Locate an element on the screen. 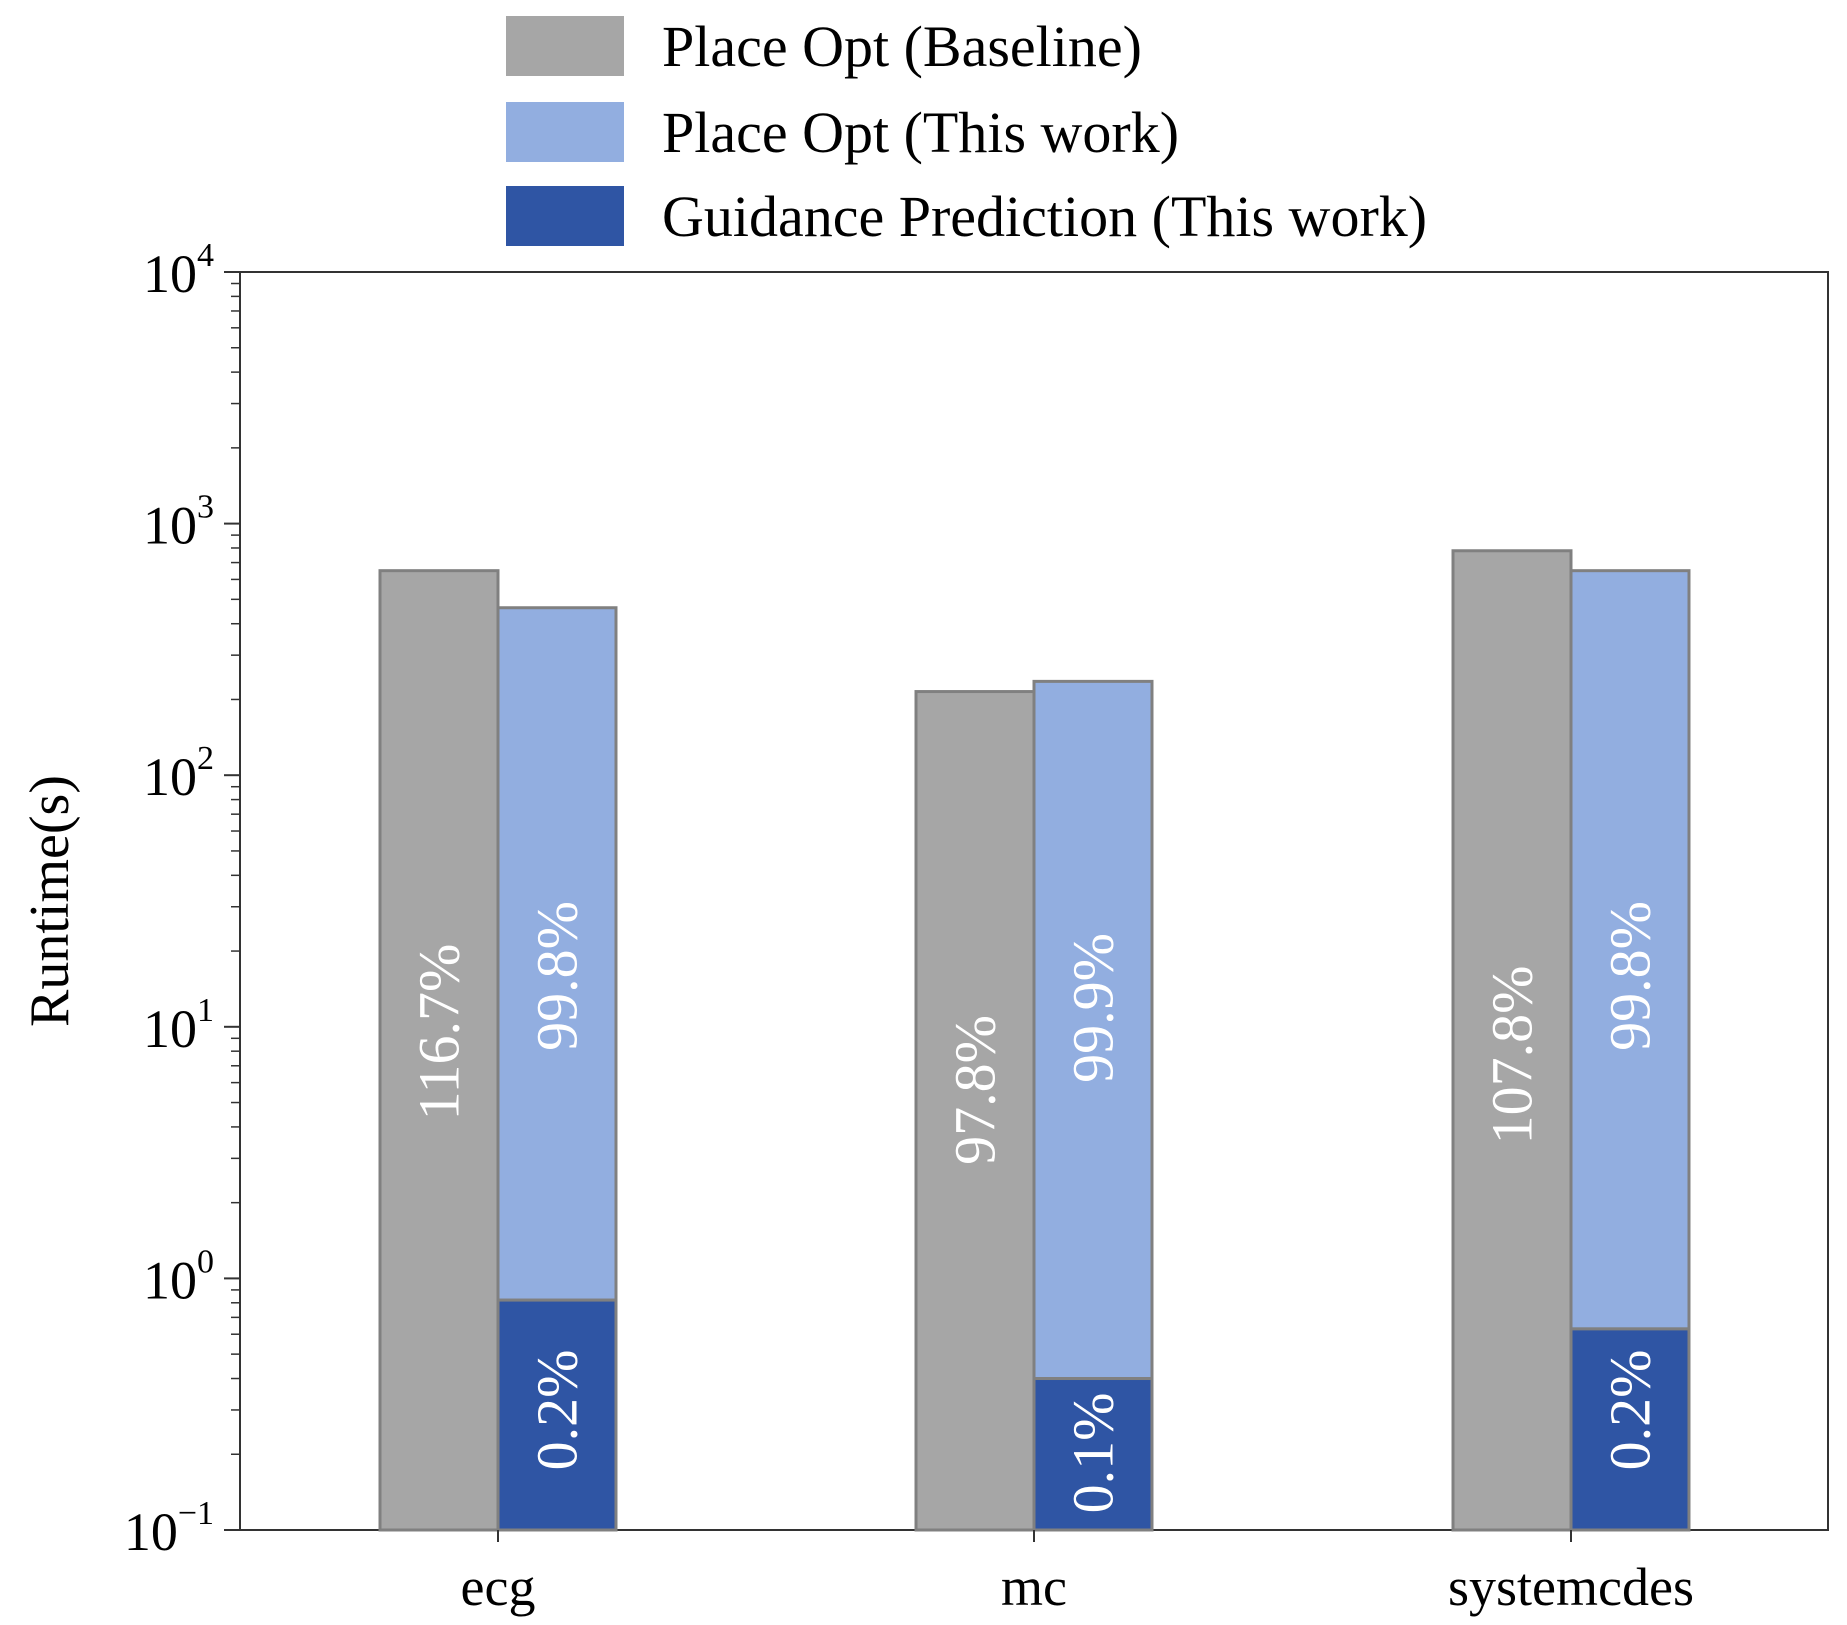  bar-baseline-systemcdes is located at coordinates (1512, 1040).